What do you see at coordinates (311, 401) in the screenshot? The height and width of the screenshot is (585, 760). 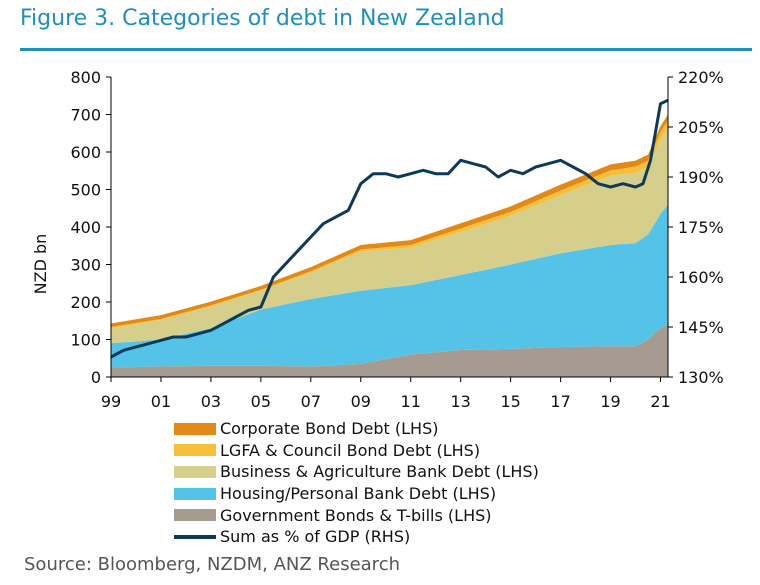 I see `x-tick-label: 07` at bounding box center [311, 401].